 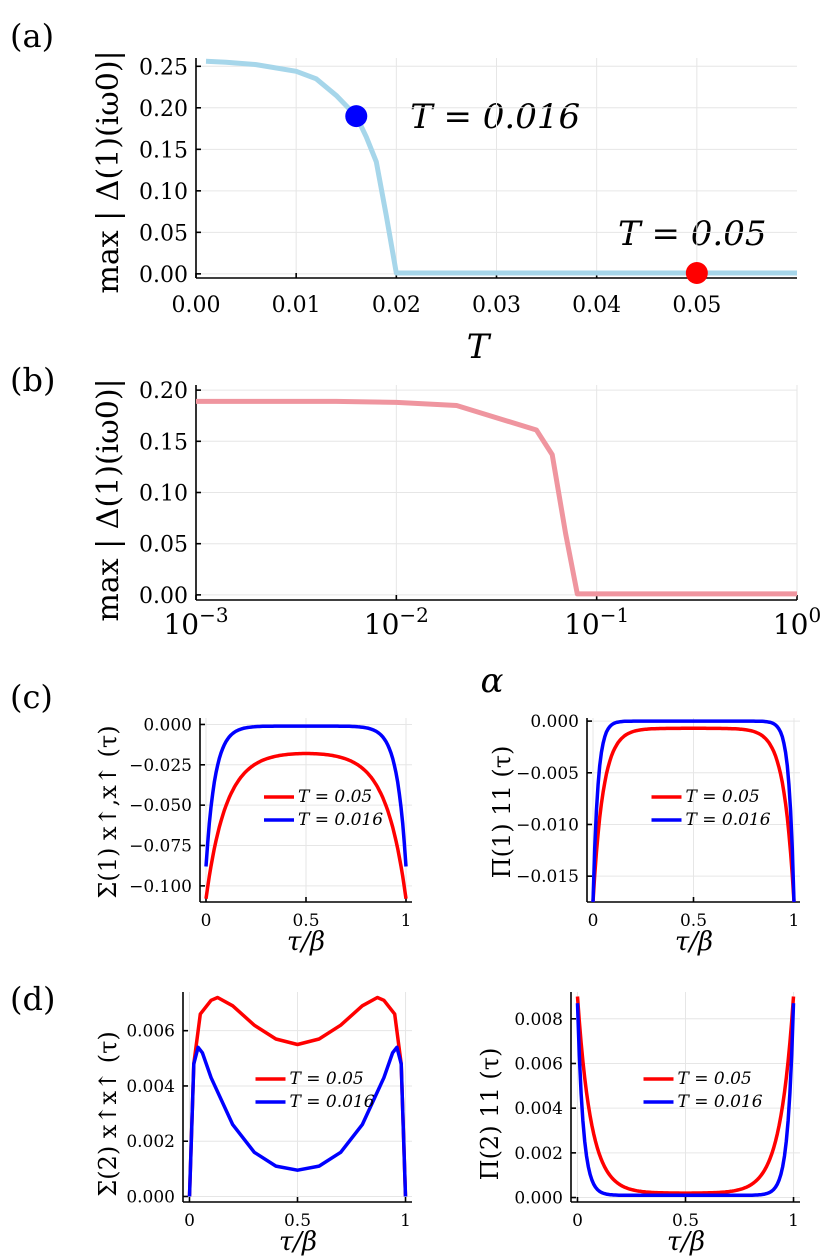 I want to click on panel-d-left-xlabel: τ/β, so click(x=298, y=1242).